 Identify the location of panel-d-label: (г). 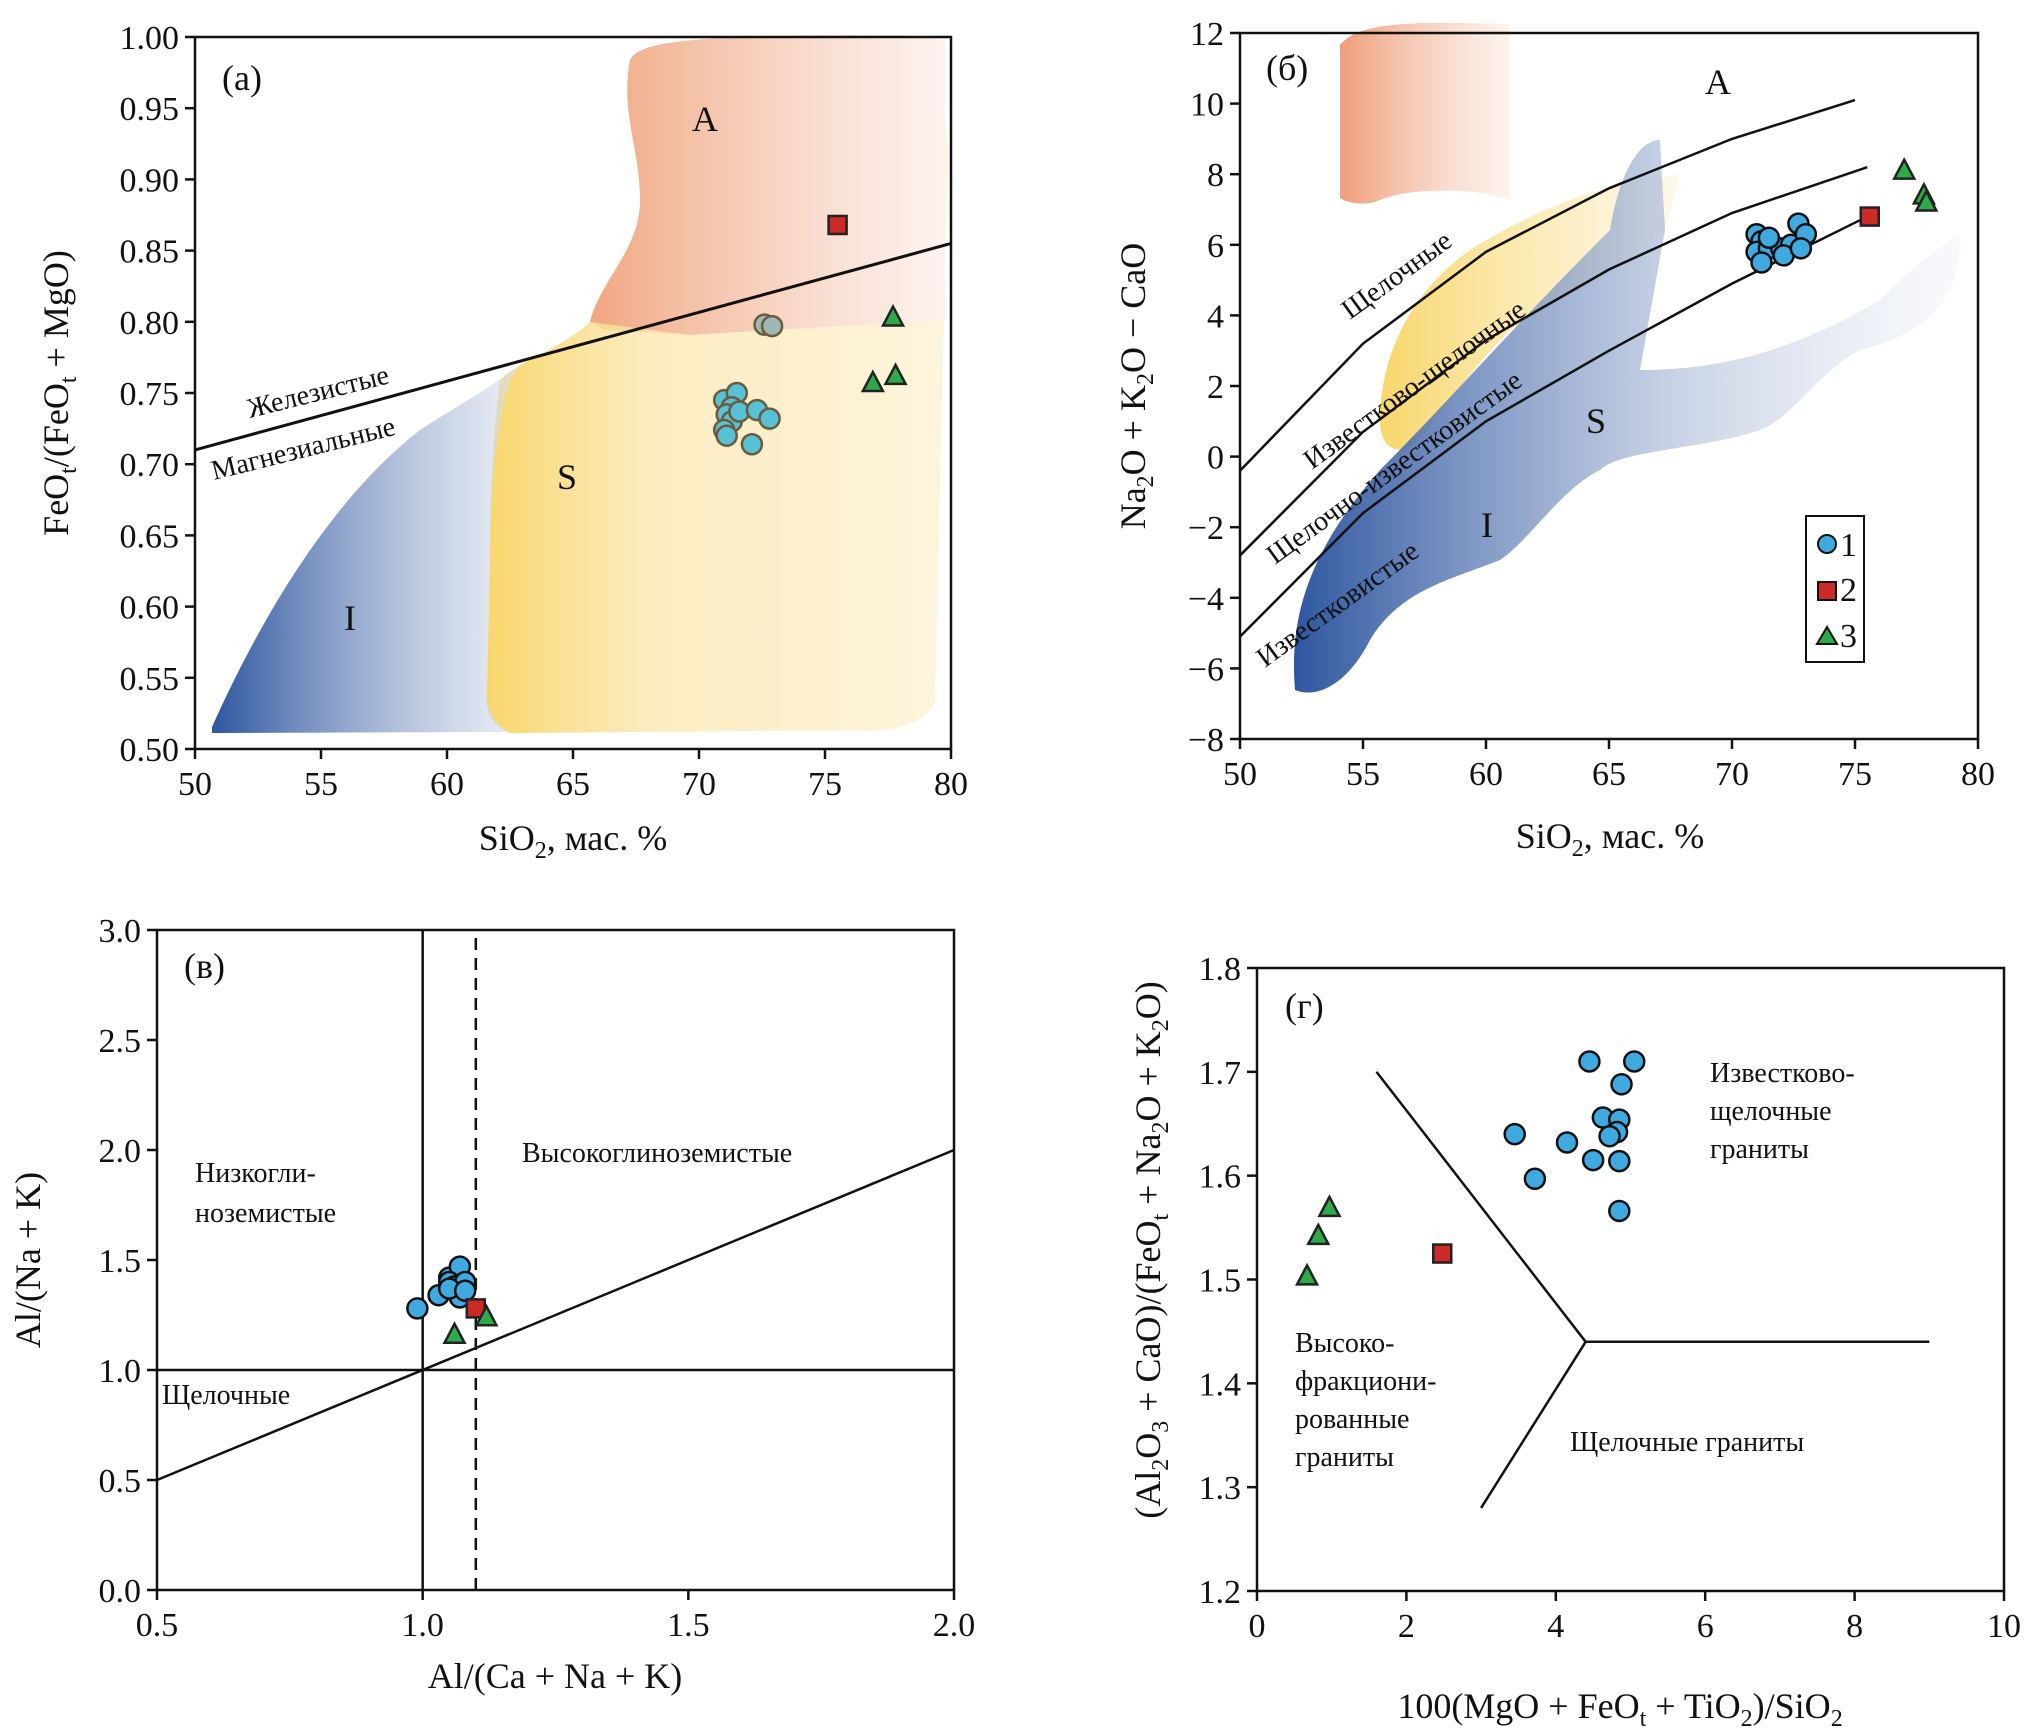
(1304, 1006).